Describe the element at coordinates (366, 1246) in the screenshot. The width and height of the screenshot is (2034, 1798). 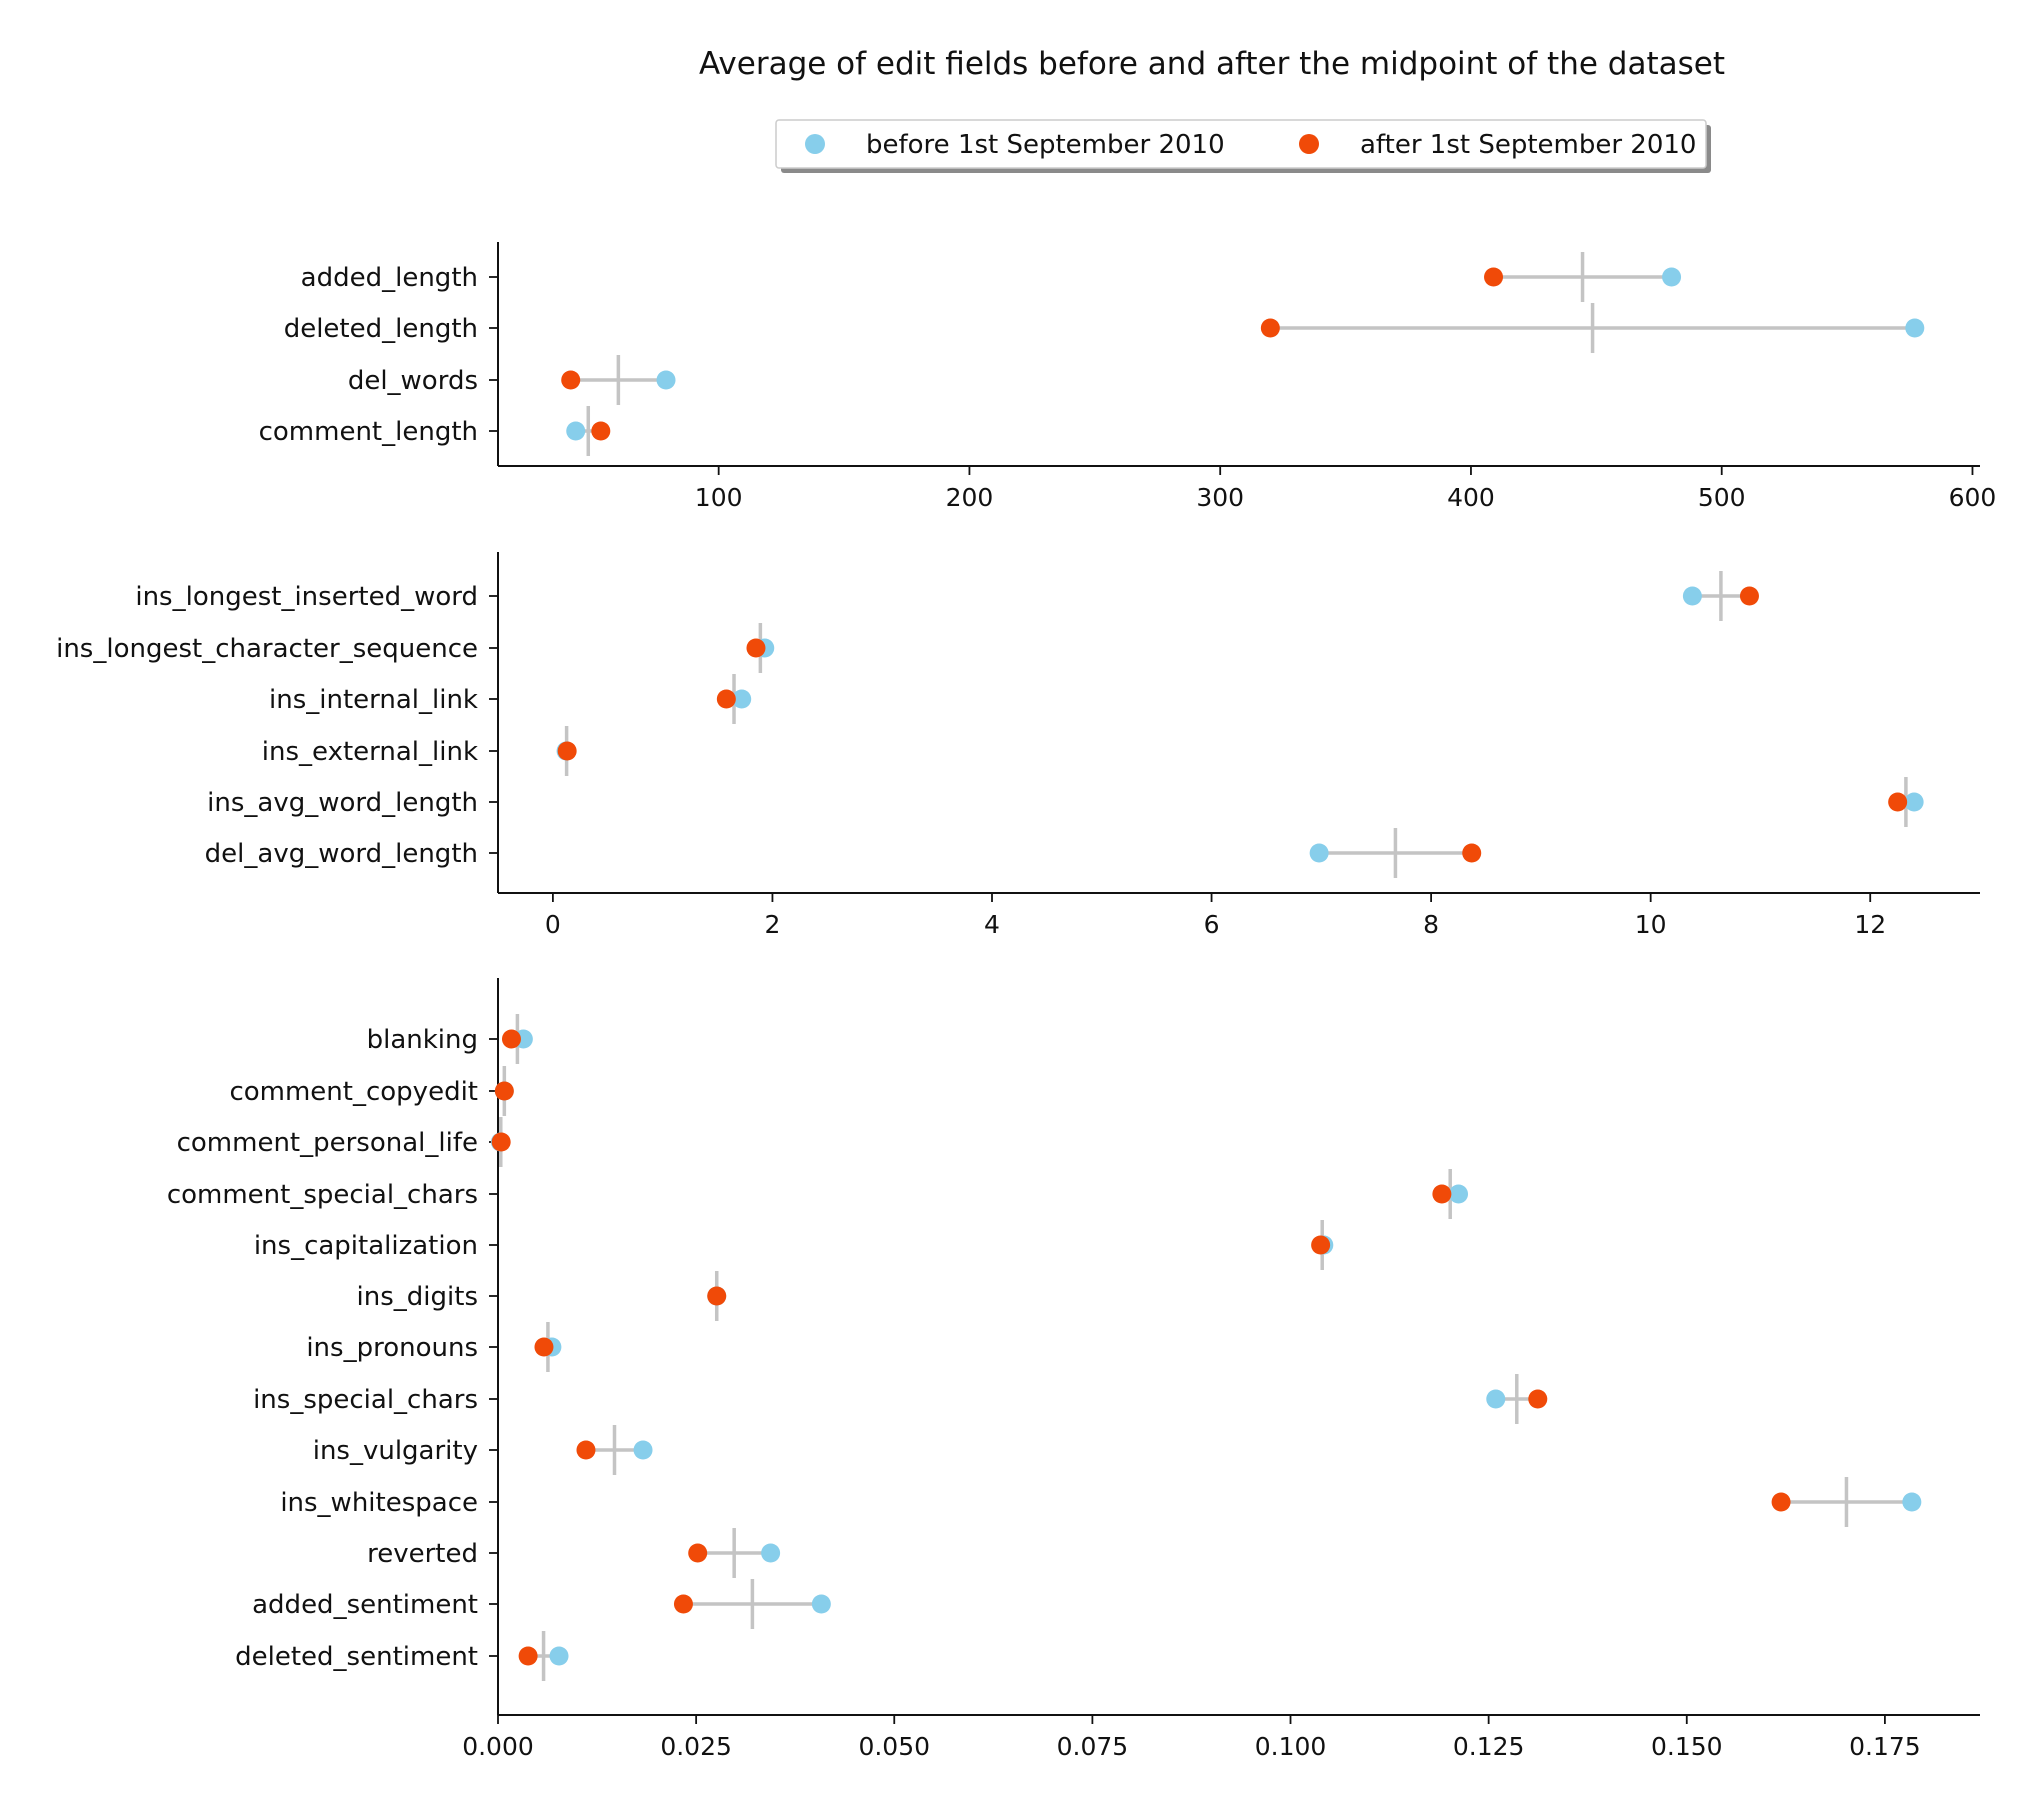
I see `y-tick-label: ins_capitalization` at that location.